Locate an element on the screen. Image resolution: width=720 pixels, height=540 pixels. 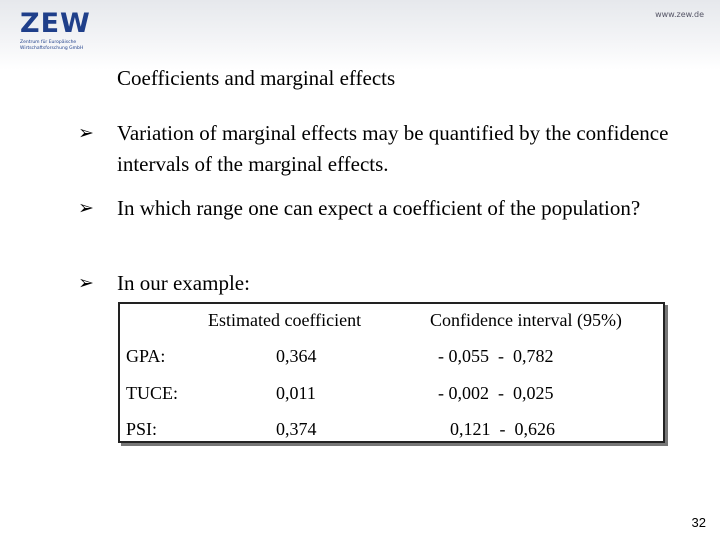
row-label: GPA: is located at coordinates (146, 356).